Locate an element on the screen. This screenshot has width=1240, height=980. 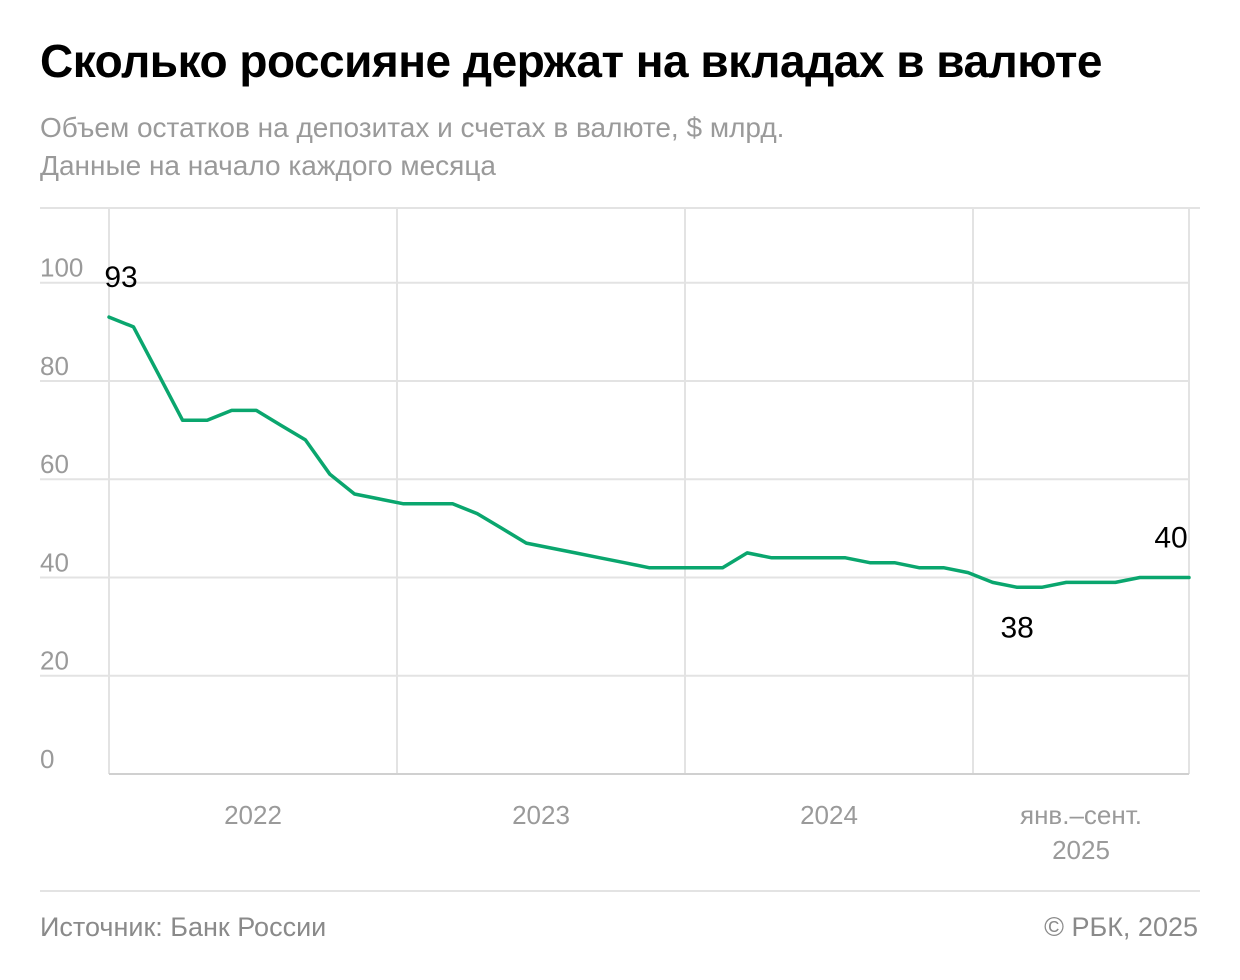
data-label-93: 93 is located at coordinates (120, 277).